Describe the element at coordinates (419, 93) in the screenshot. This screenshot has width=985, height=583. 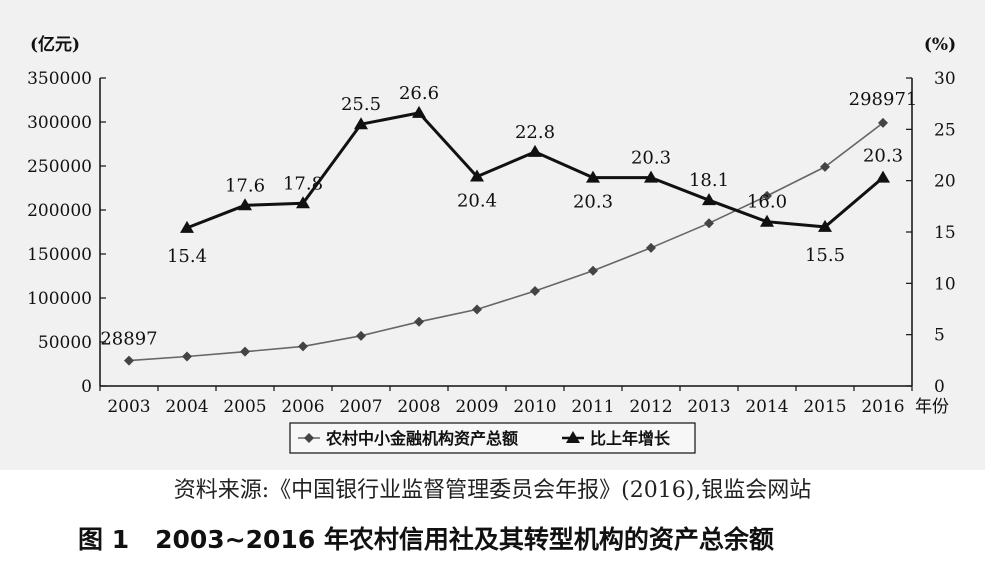
I see `data-label: 26.6` at that location.